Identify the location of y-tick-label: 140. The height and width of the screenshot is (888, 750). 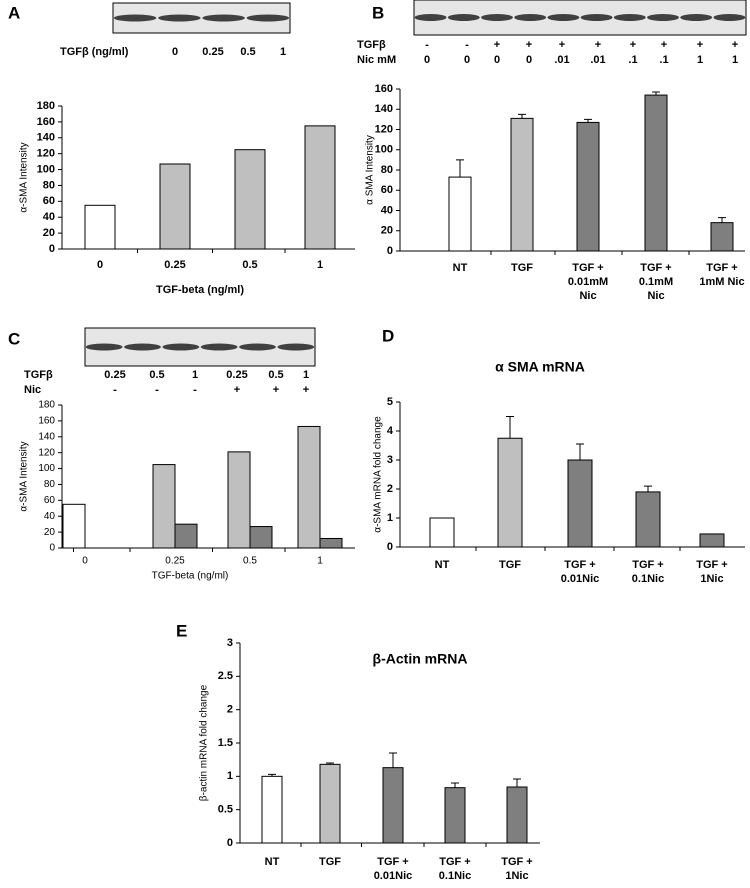
(384, 109).